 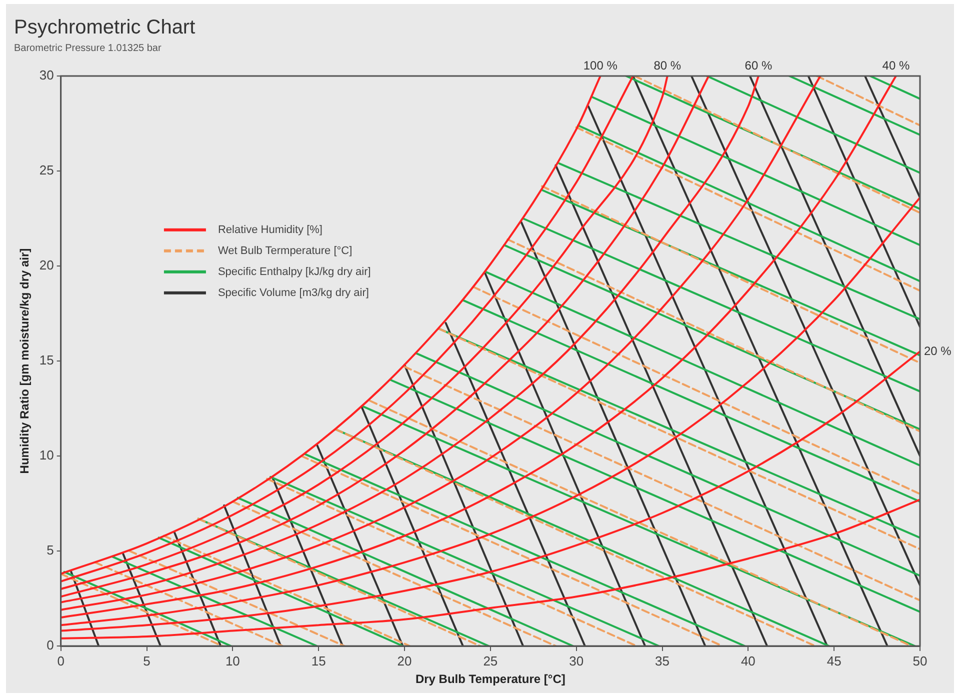 What do you see at coordinates (294, 272) in the screenshot?
I see `legend-label: Specific Enthalpy [kJ/kg dry air]` at bounding box center [294, 272].